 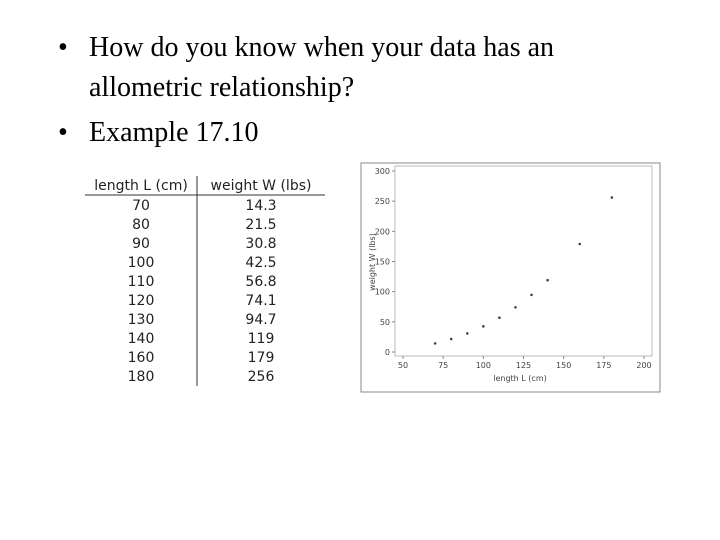 I want to click on table-cell: 179, so click(x=261, y=358).